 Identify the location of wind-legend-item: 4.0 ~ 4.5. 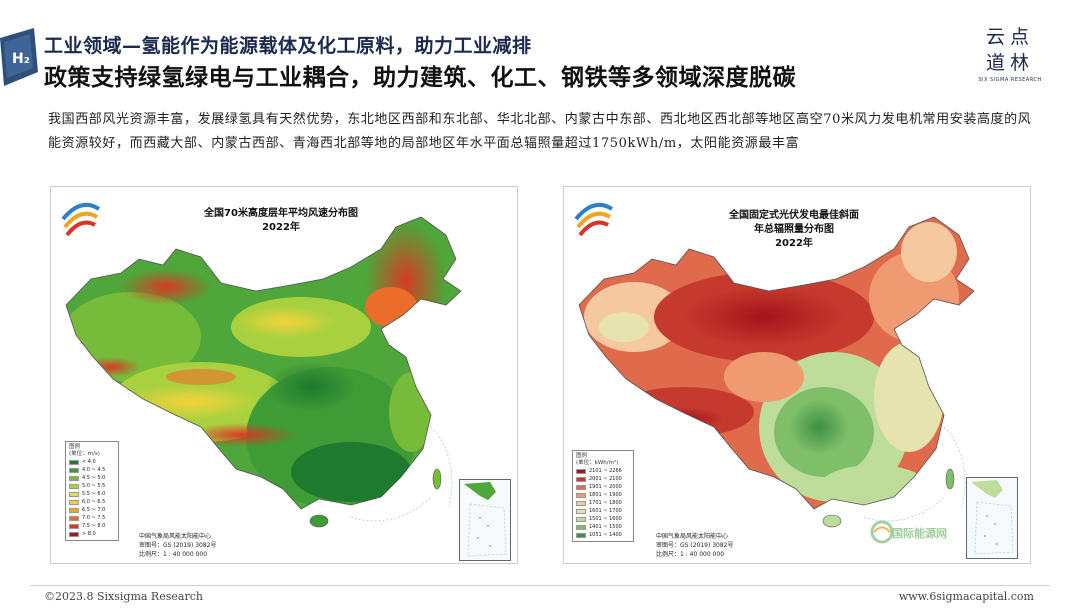
(92, 470).